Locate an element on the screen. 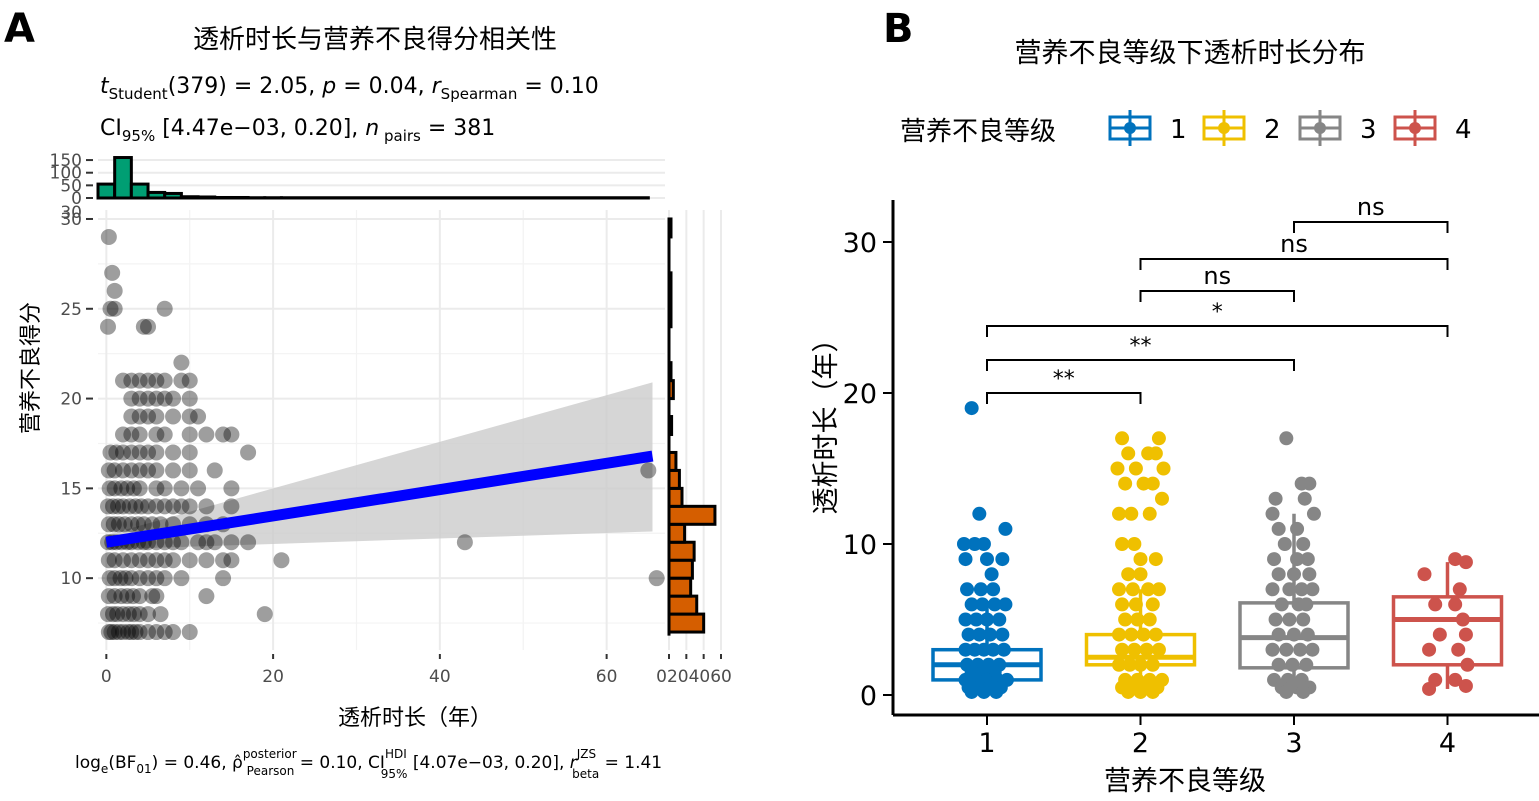 The width and height of the screenshot is (1539, 801). panel-b-x-axis-label: 营养不良等级 is located at coordinates (1185, 781).